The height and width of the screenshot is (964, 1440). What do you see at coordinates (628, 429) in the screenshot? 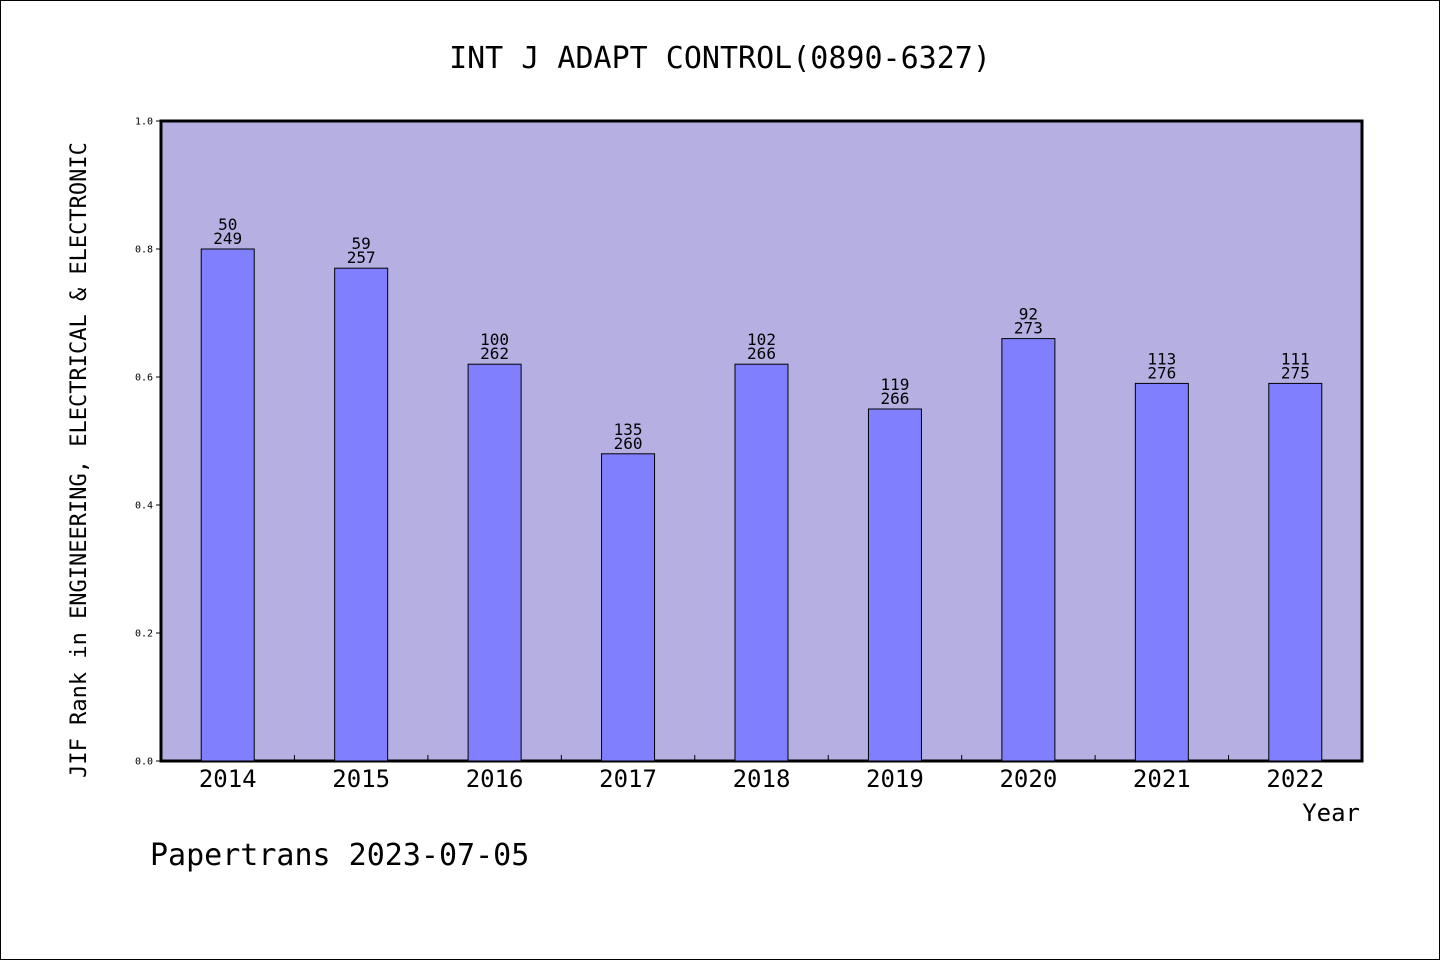
I see `rank-label: 135` at bounding box center [628, 429].